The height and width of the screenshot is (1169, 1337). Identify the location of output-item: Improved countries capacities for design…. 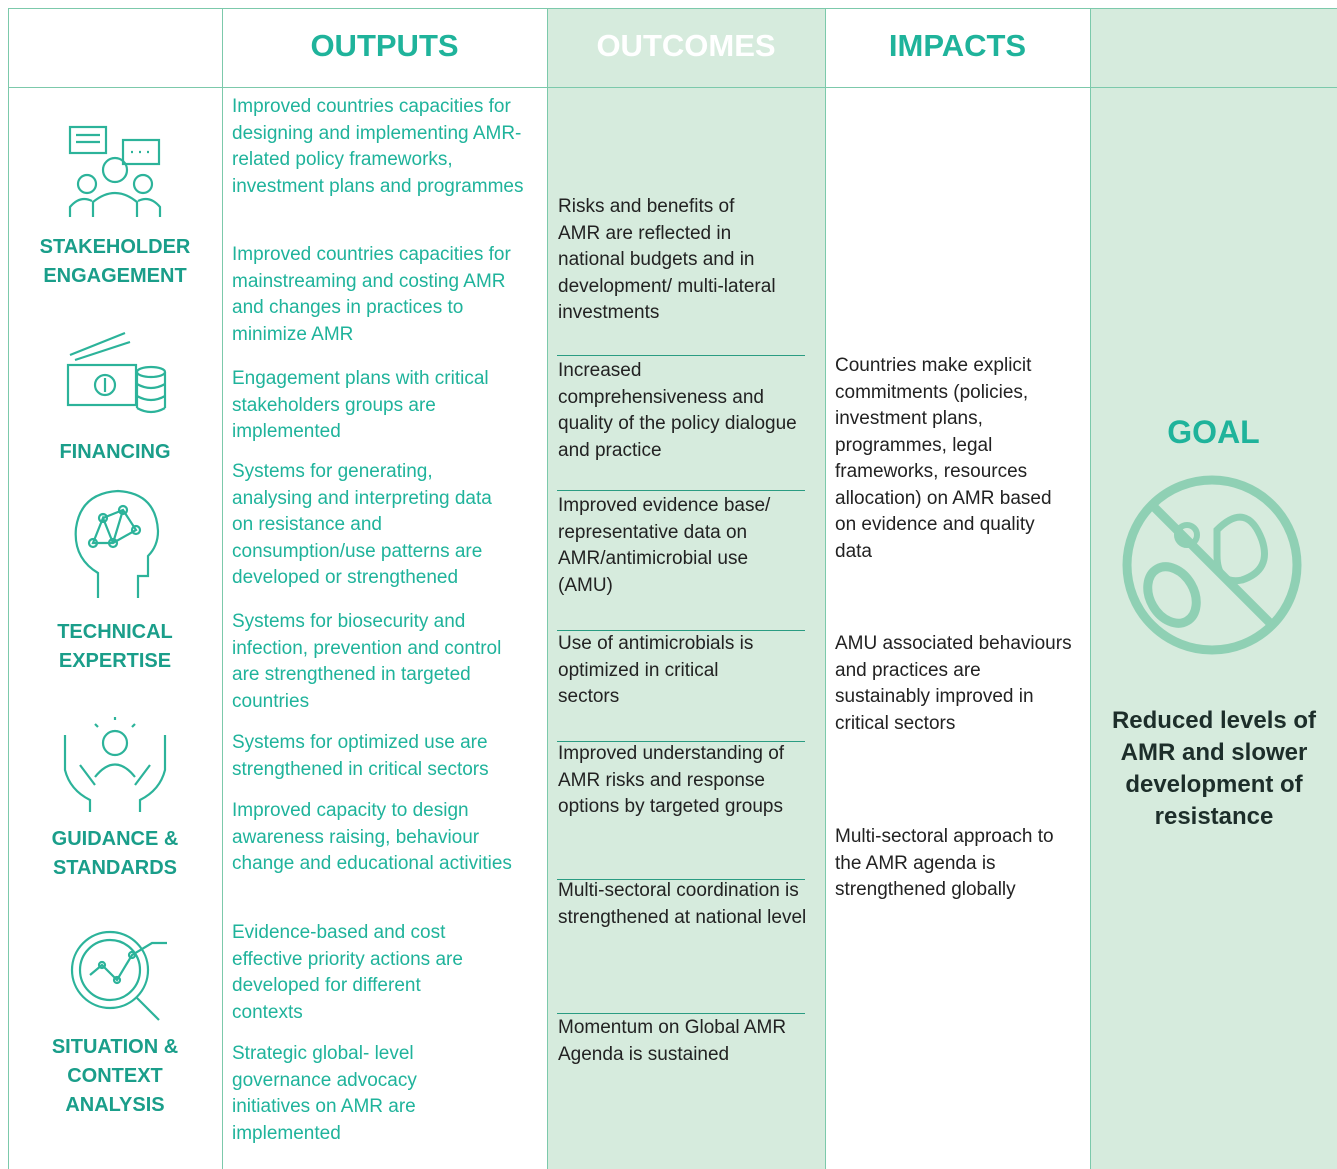
(378, 146).